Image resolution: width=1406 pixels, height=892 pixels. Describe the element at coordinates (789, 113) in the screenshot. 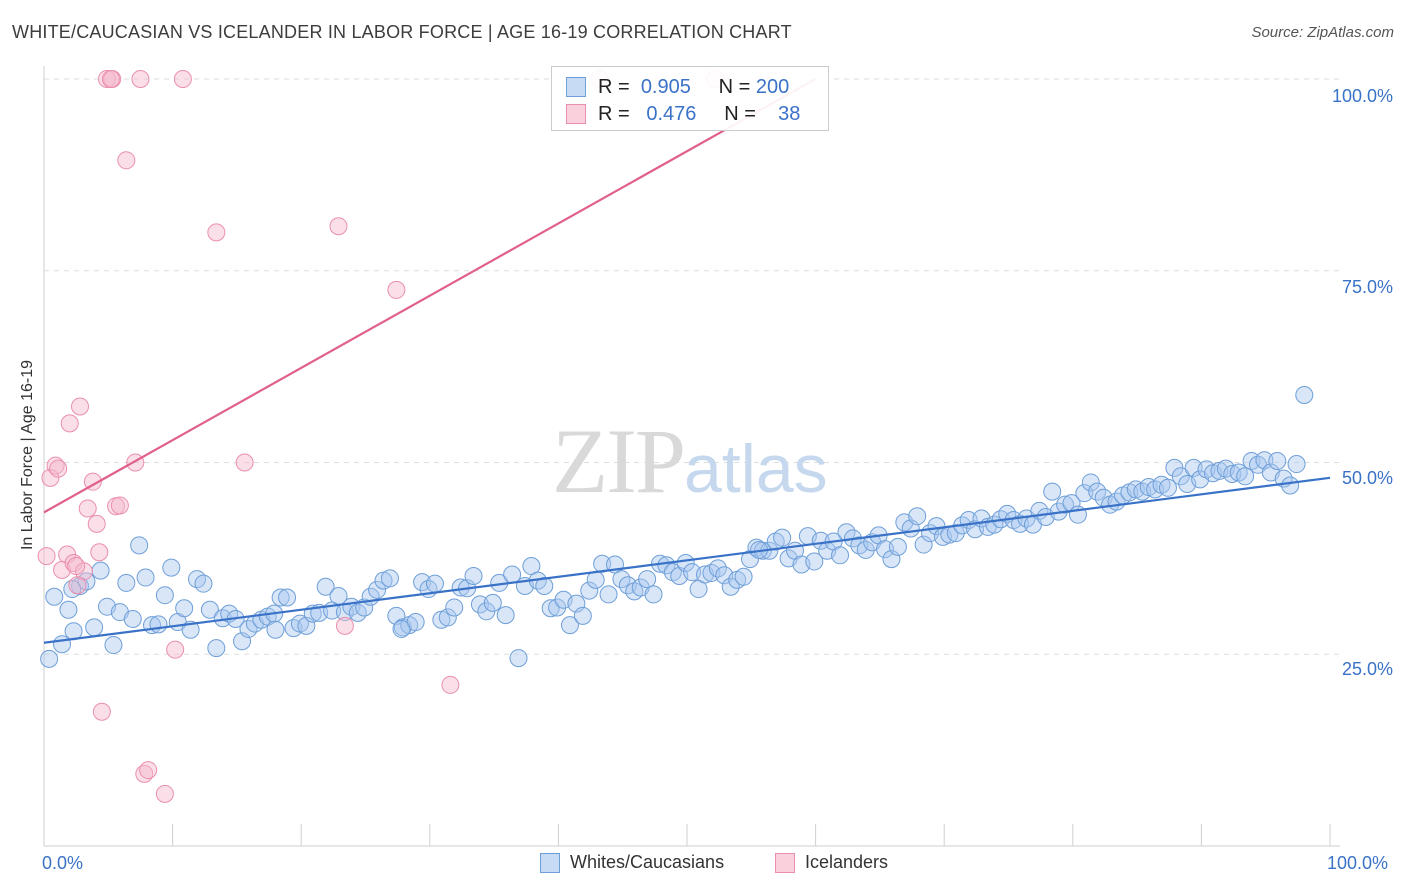

I see `legend-n-value: 38` at that location.